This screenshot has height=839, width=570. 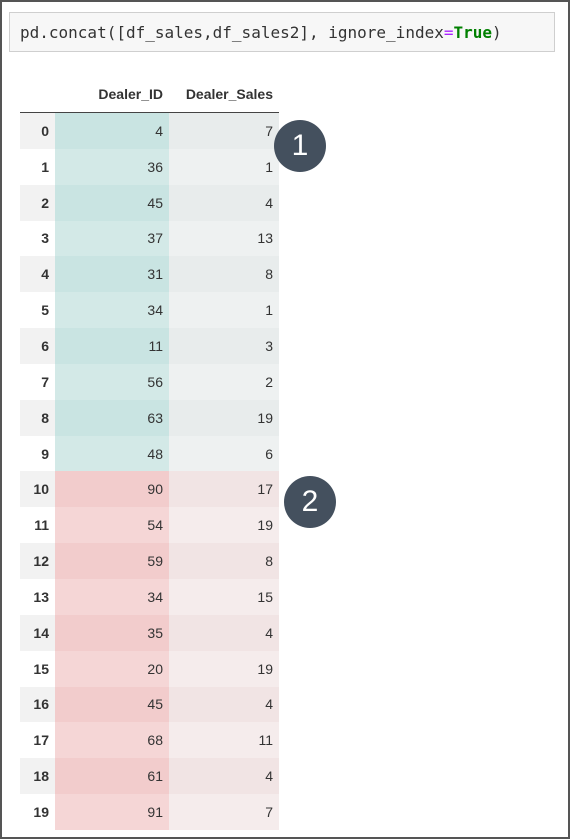 I want to click on cell-dealer-id: 20, so click(x=112, y=668).